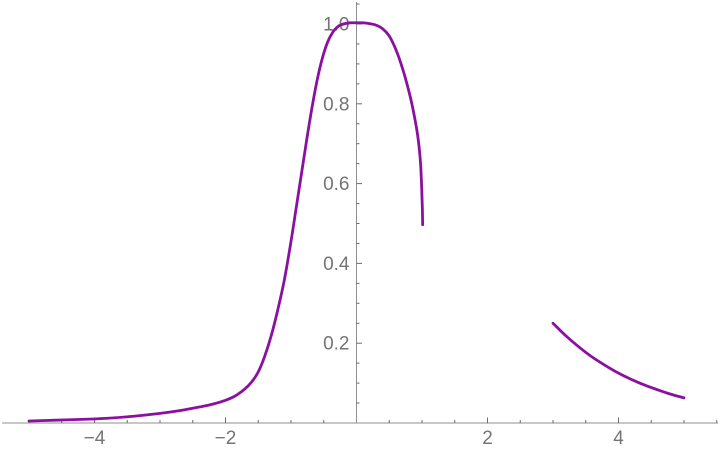 The width and height of the screenshot is (720, 454). Describe the element at coordinates (95, 438) in the screenshot. I see `x-tick-label: −4` at that location.